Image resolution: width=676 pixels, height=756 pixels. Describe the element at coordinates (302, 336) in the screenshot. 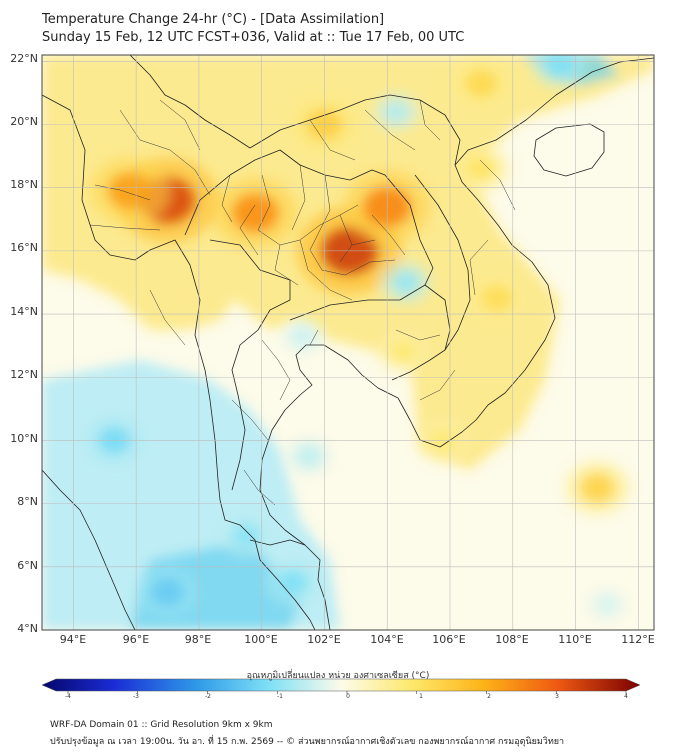

I see `anomaly-chao-phraya-cool` at that location.